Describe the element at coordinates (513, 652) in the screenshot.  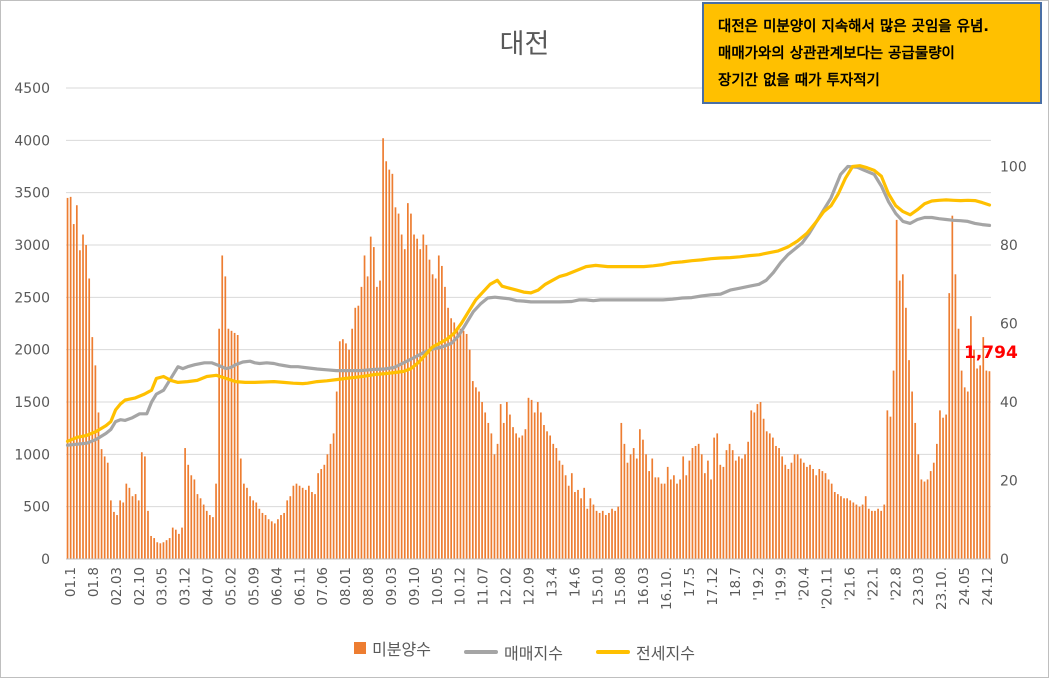
I see `legend-item-sale-index: 매매지수` at that location.